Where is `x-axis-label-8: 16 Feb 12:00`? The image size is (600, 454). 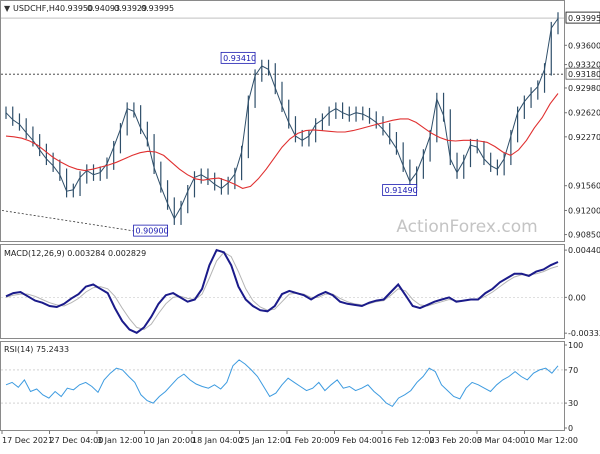
x-axis-label-8: 16 Feb 12:00 is located at coordinates (408, 440).